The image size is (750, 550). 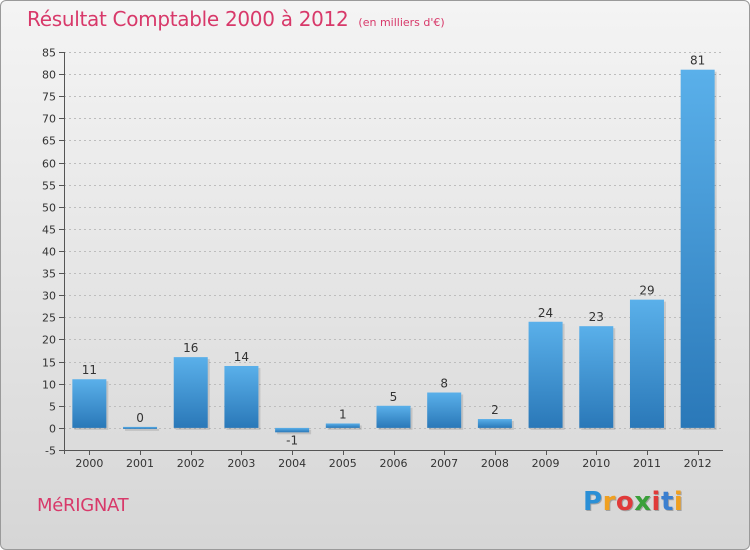 What do you see at coordinates (140, 418) in the screenshot?
I see `bar-value-label: 0` at bounding box center [140, 418].